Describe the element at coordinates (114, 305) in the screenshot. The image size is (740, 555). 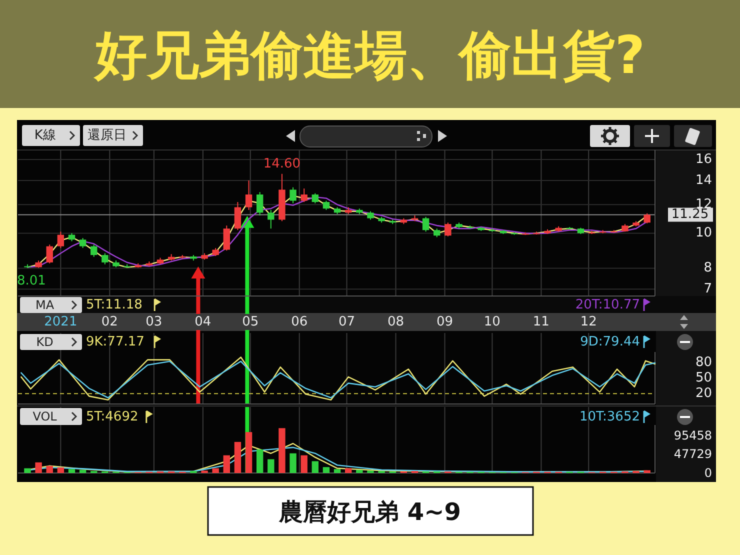
I see `legend-label: 5T:11.18` at that location.